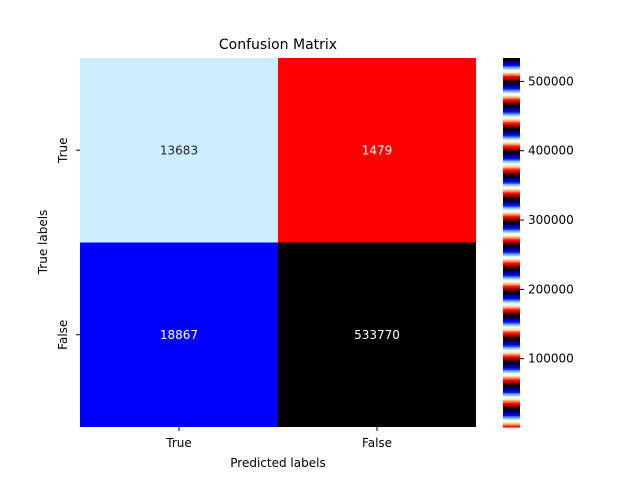  What do you see at coordinates (178, 443) in the screenshot?
I see `x-tick-label: True` at bounding box center [178, 443].